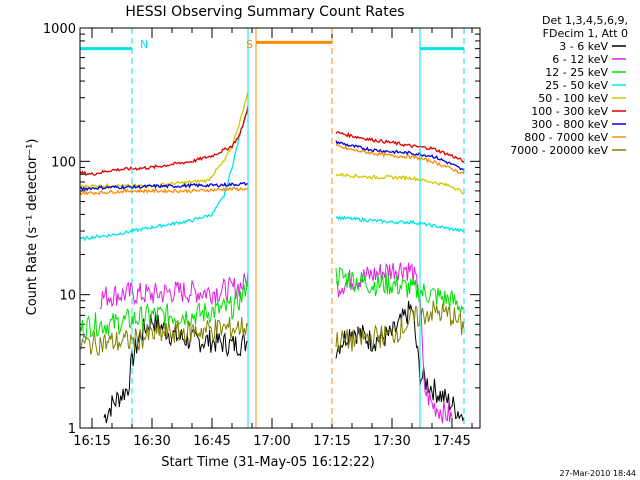 The width and height of the screenshot is (640, 480). I want to click on x-tick-label: 17:30, so click(391, 441).